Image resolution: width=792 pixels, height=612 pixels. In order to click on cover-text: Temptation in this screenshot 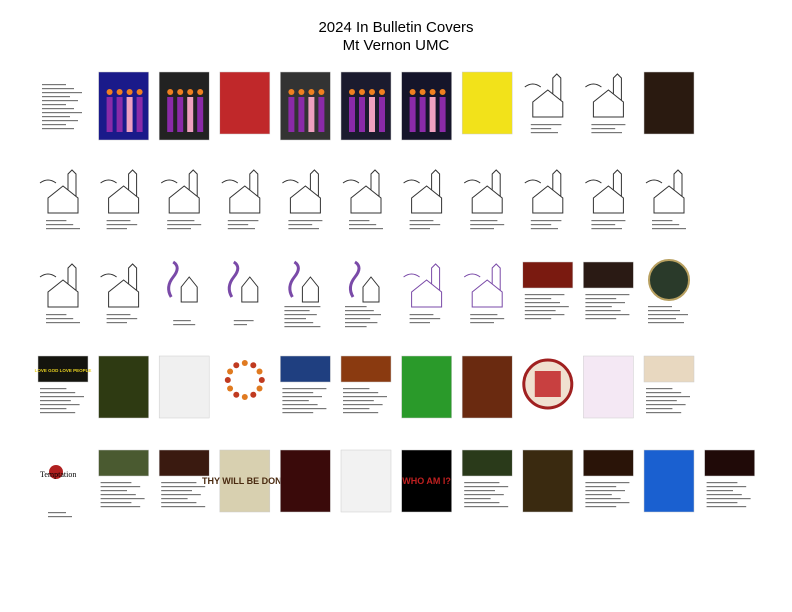, I will do `click(58, 474)`.